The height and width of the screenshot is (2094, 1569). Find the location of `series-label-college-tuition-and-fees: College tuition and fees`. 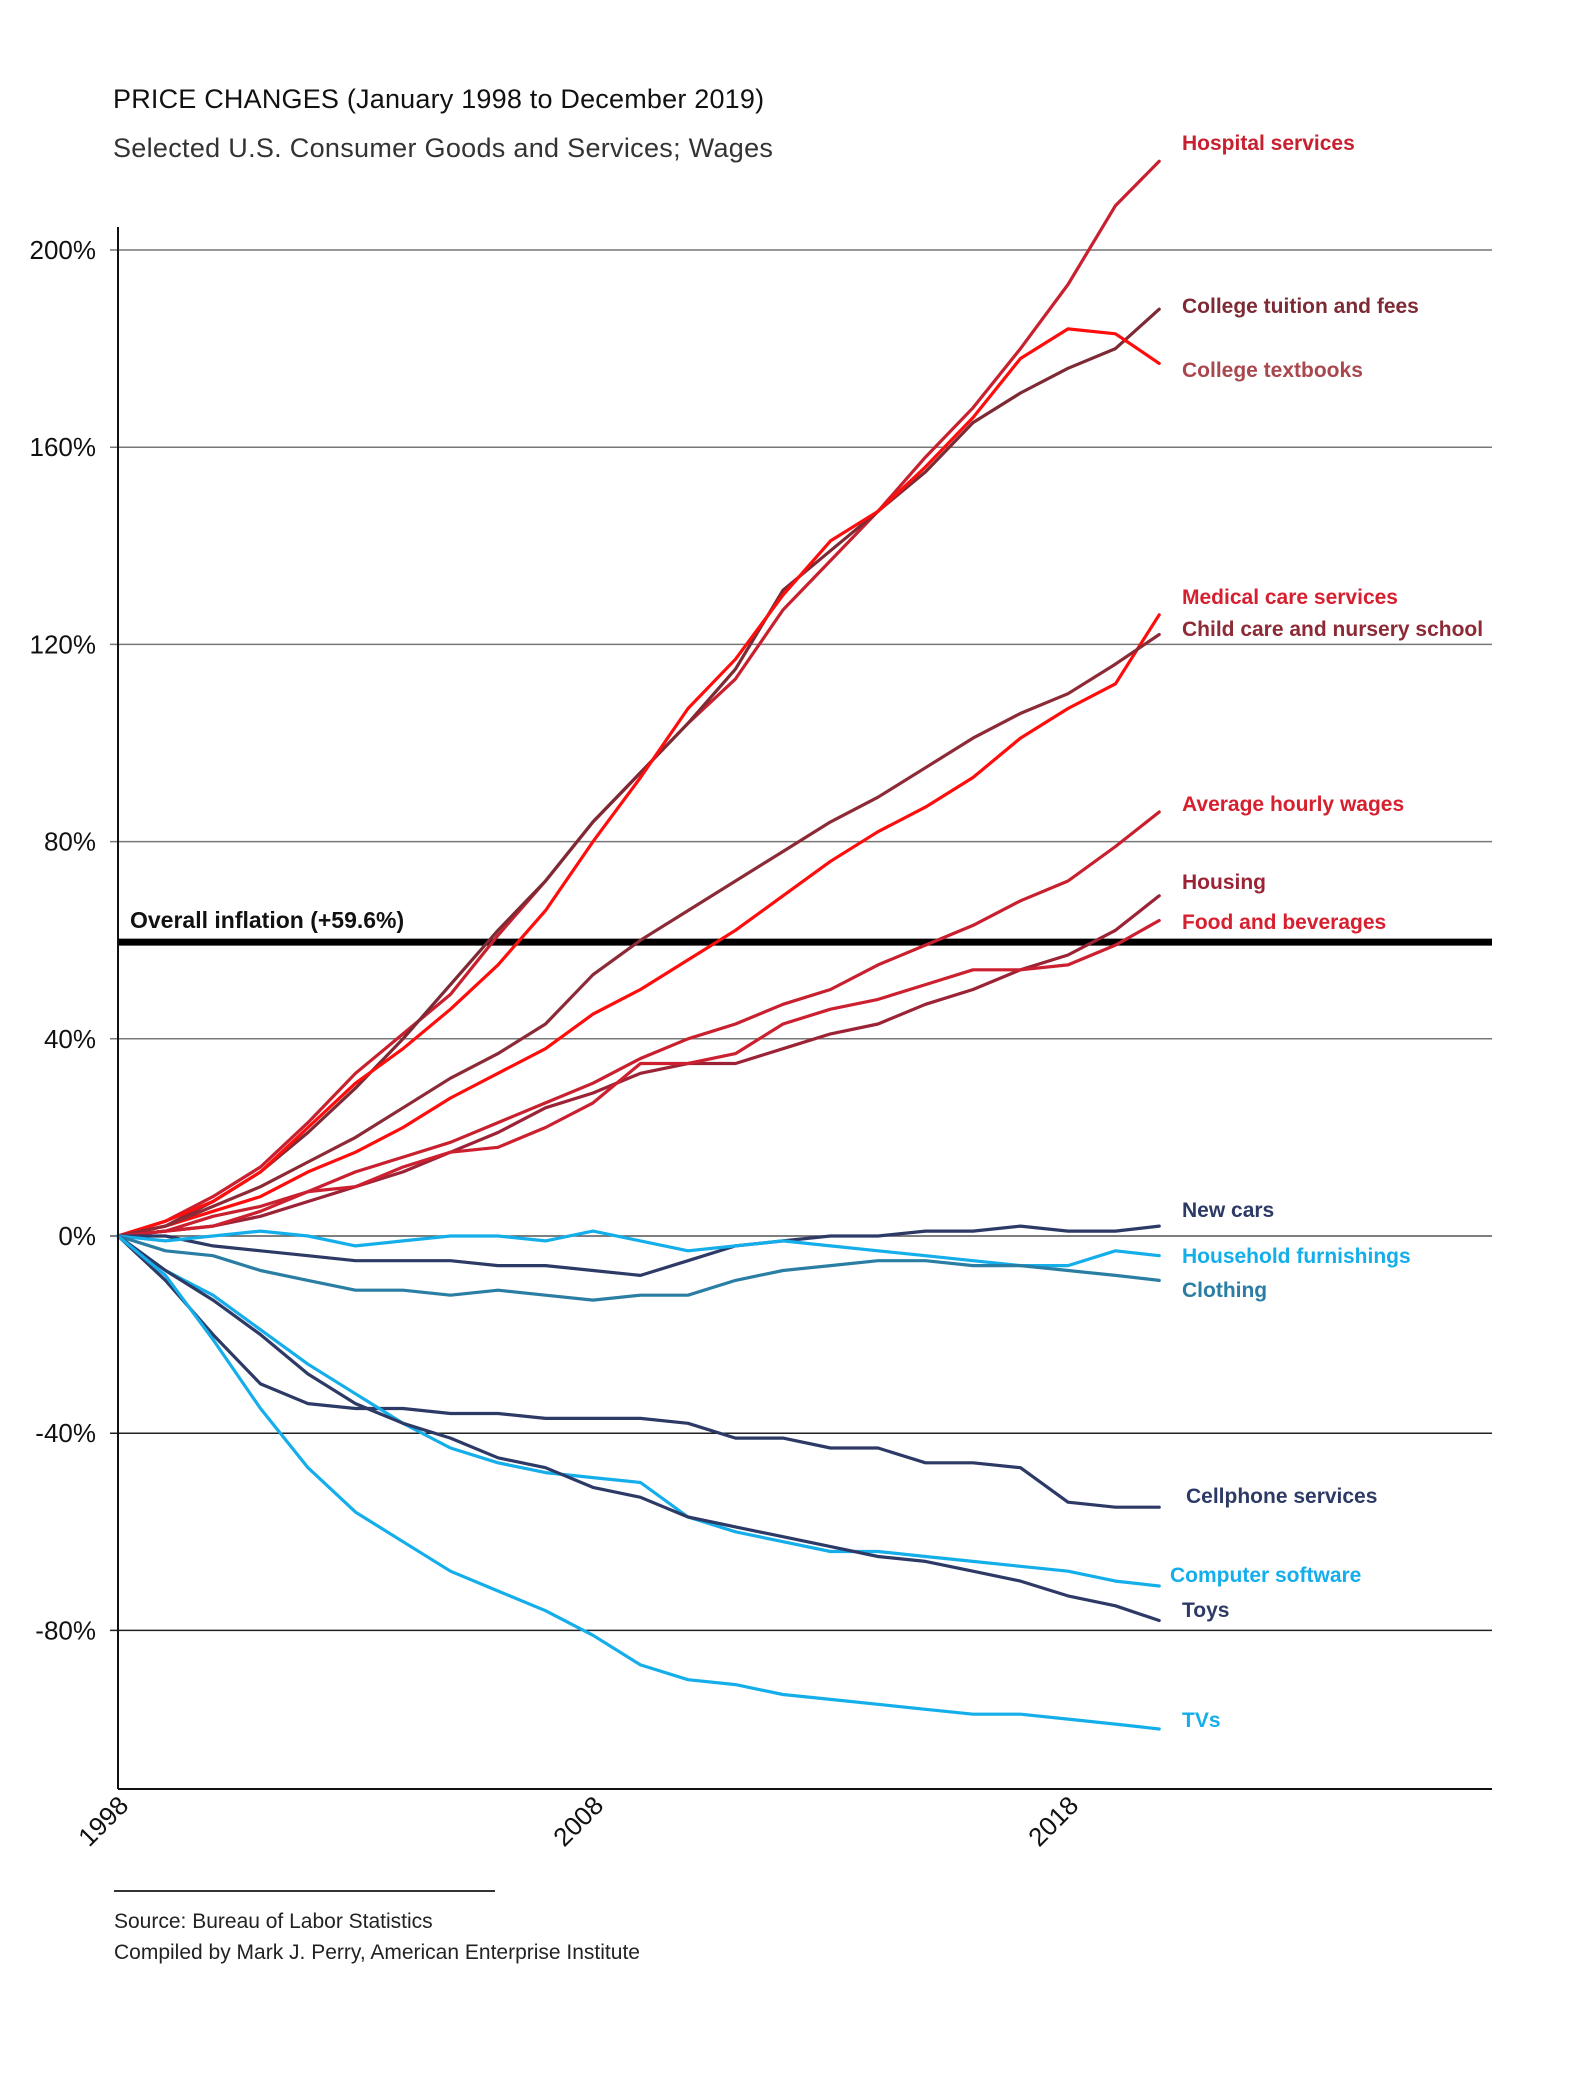

series-label-college-tuition-and-fees: College tuition and fees is located at coordinates (1300, 306).